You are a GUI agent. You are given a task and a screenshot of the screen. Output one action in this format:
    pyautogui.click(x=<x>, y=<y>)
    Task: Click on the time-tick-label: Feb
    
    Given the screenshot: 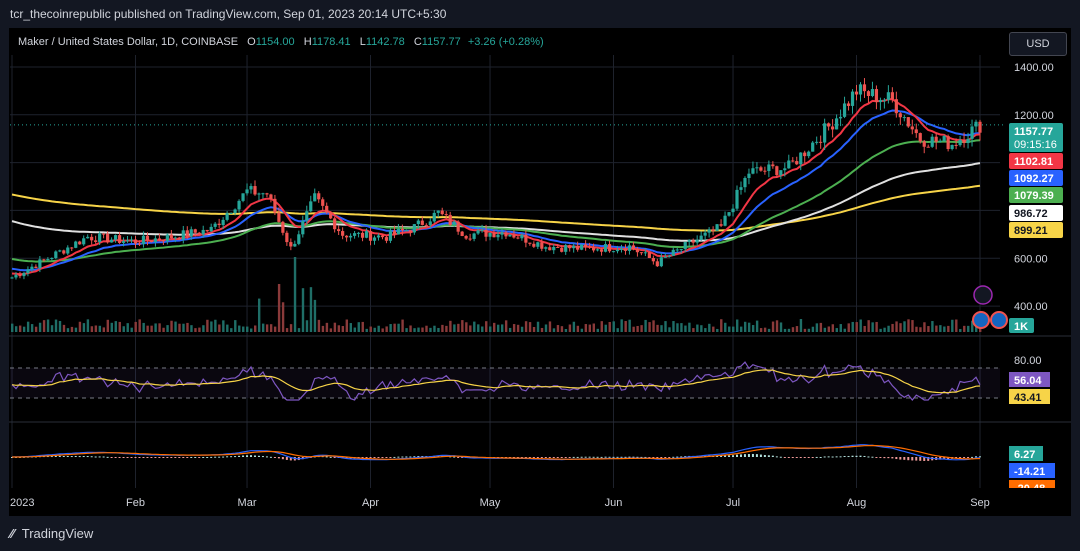 What is the action you would take?
    pyautogui.click(x=135, y=503)
    